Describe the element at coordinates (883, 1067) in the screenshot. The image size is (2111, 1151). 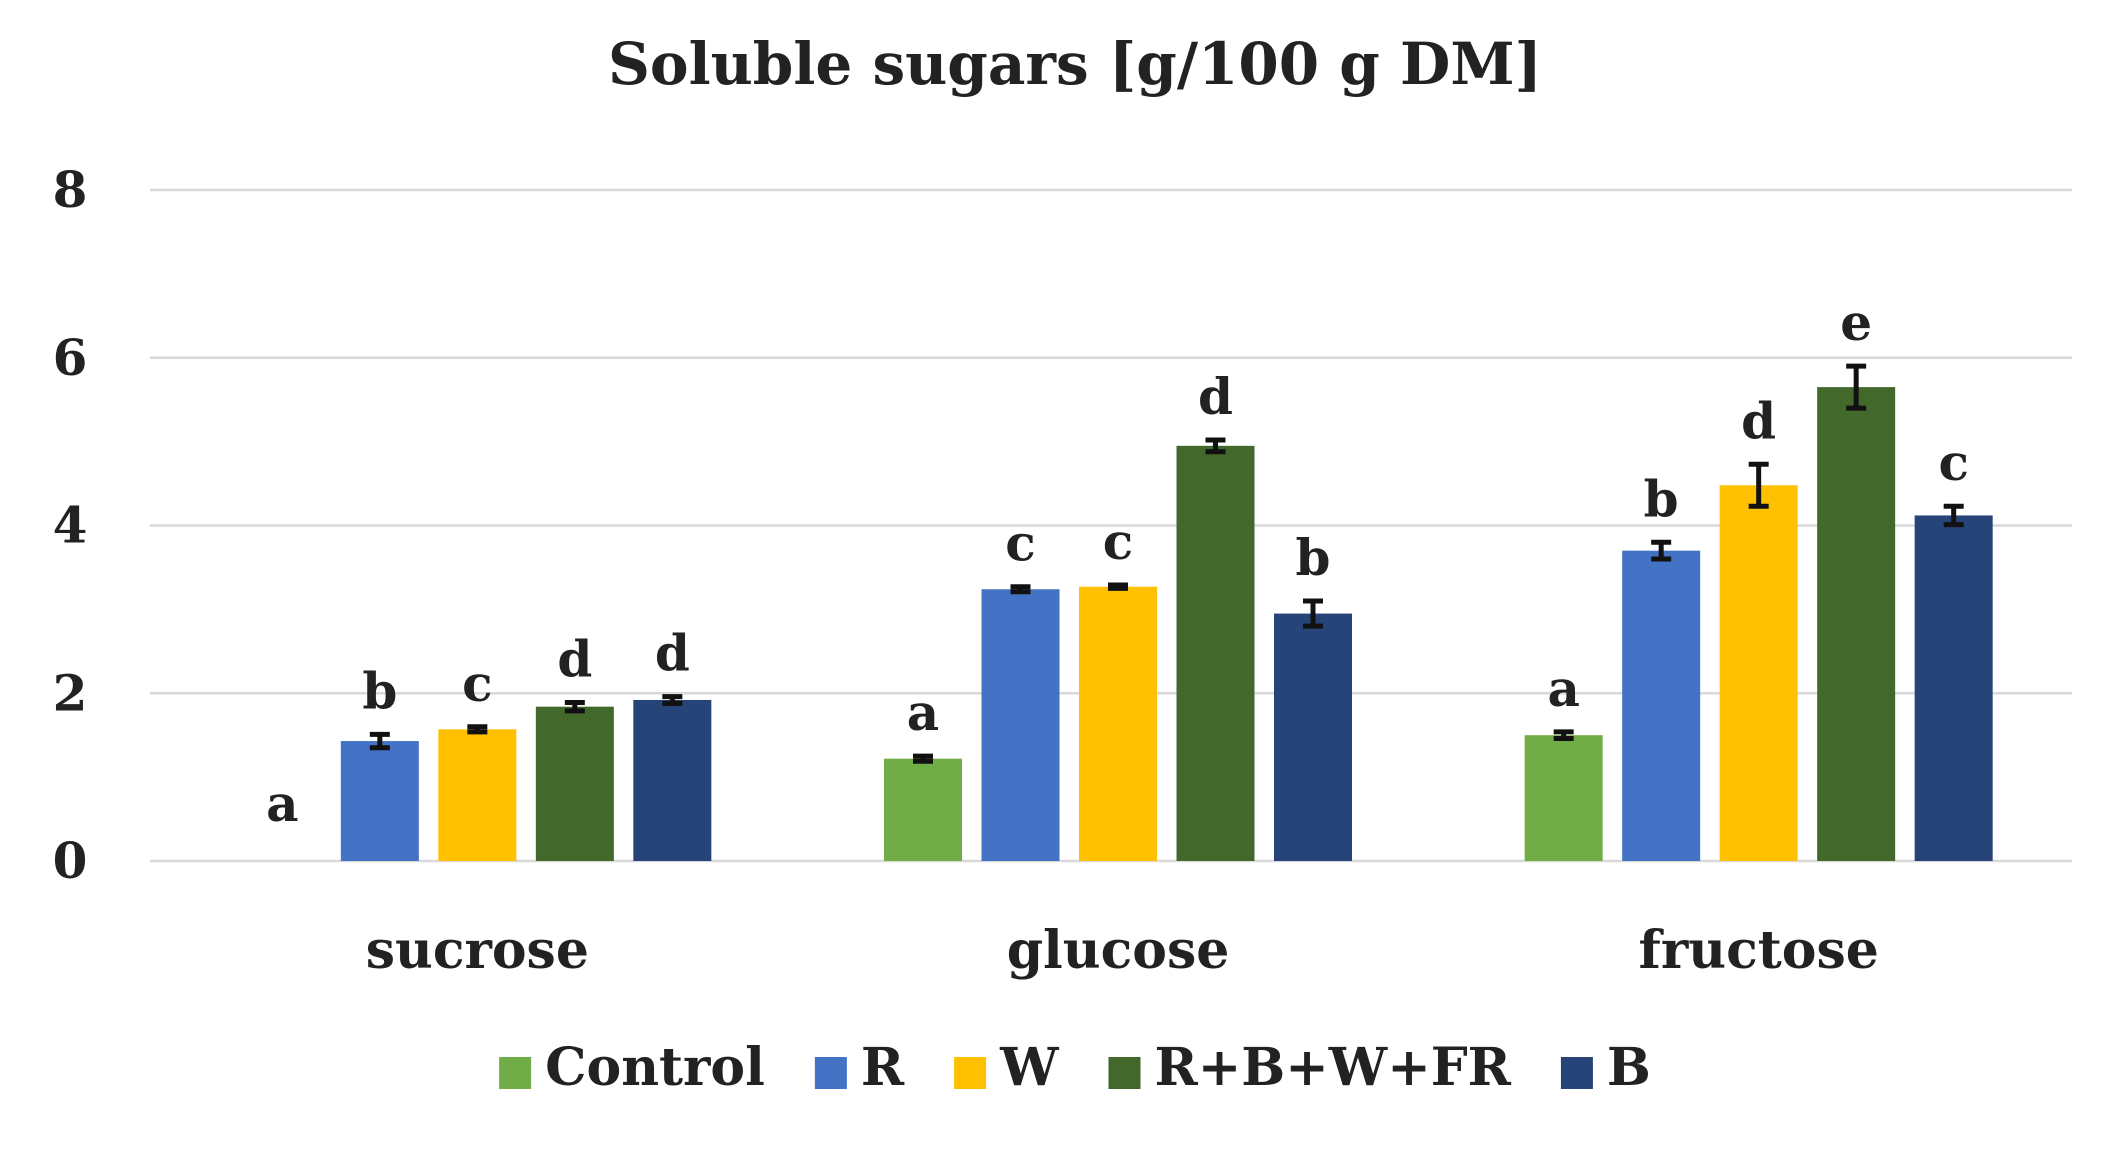
I see `legend-label: R` at that location.